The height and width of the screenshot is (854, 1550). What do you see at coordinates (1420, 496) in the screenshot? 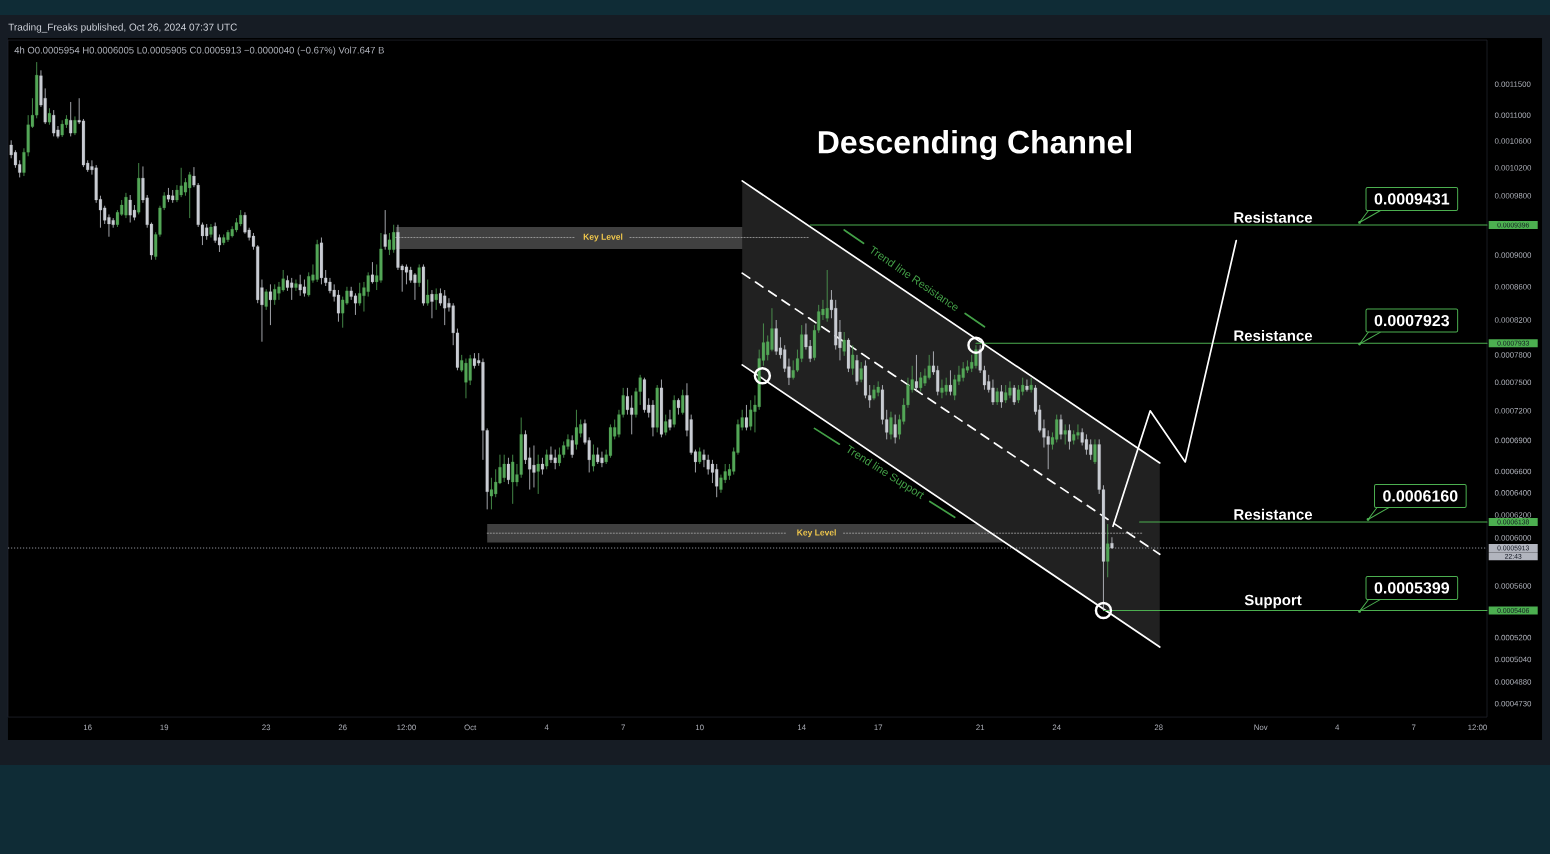
I see `annotation: 0.0006160` at bounding box center [1420, 496].